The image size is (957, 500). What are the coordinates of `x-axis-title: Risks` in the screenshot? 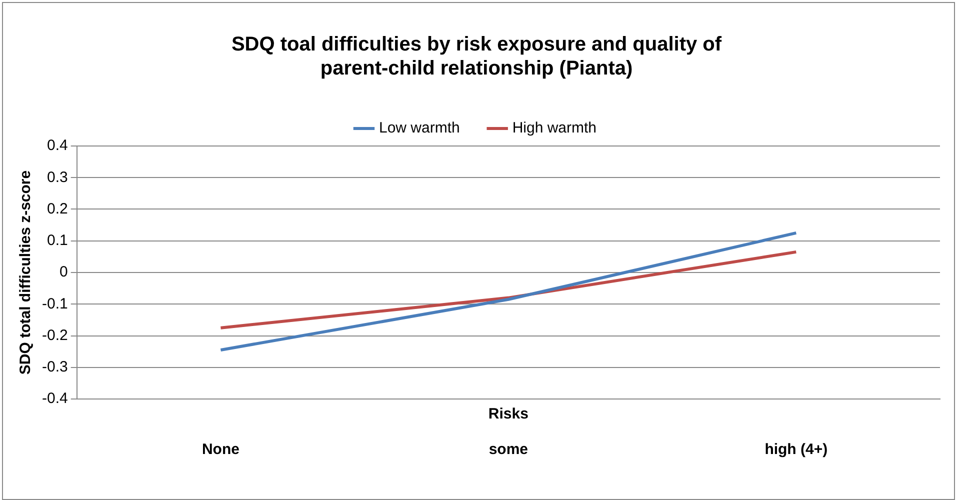 It's located at (508, 414).